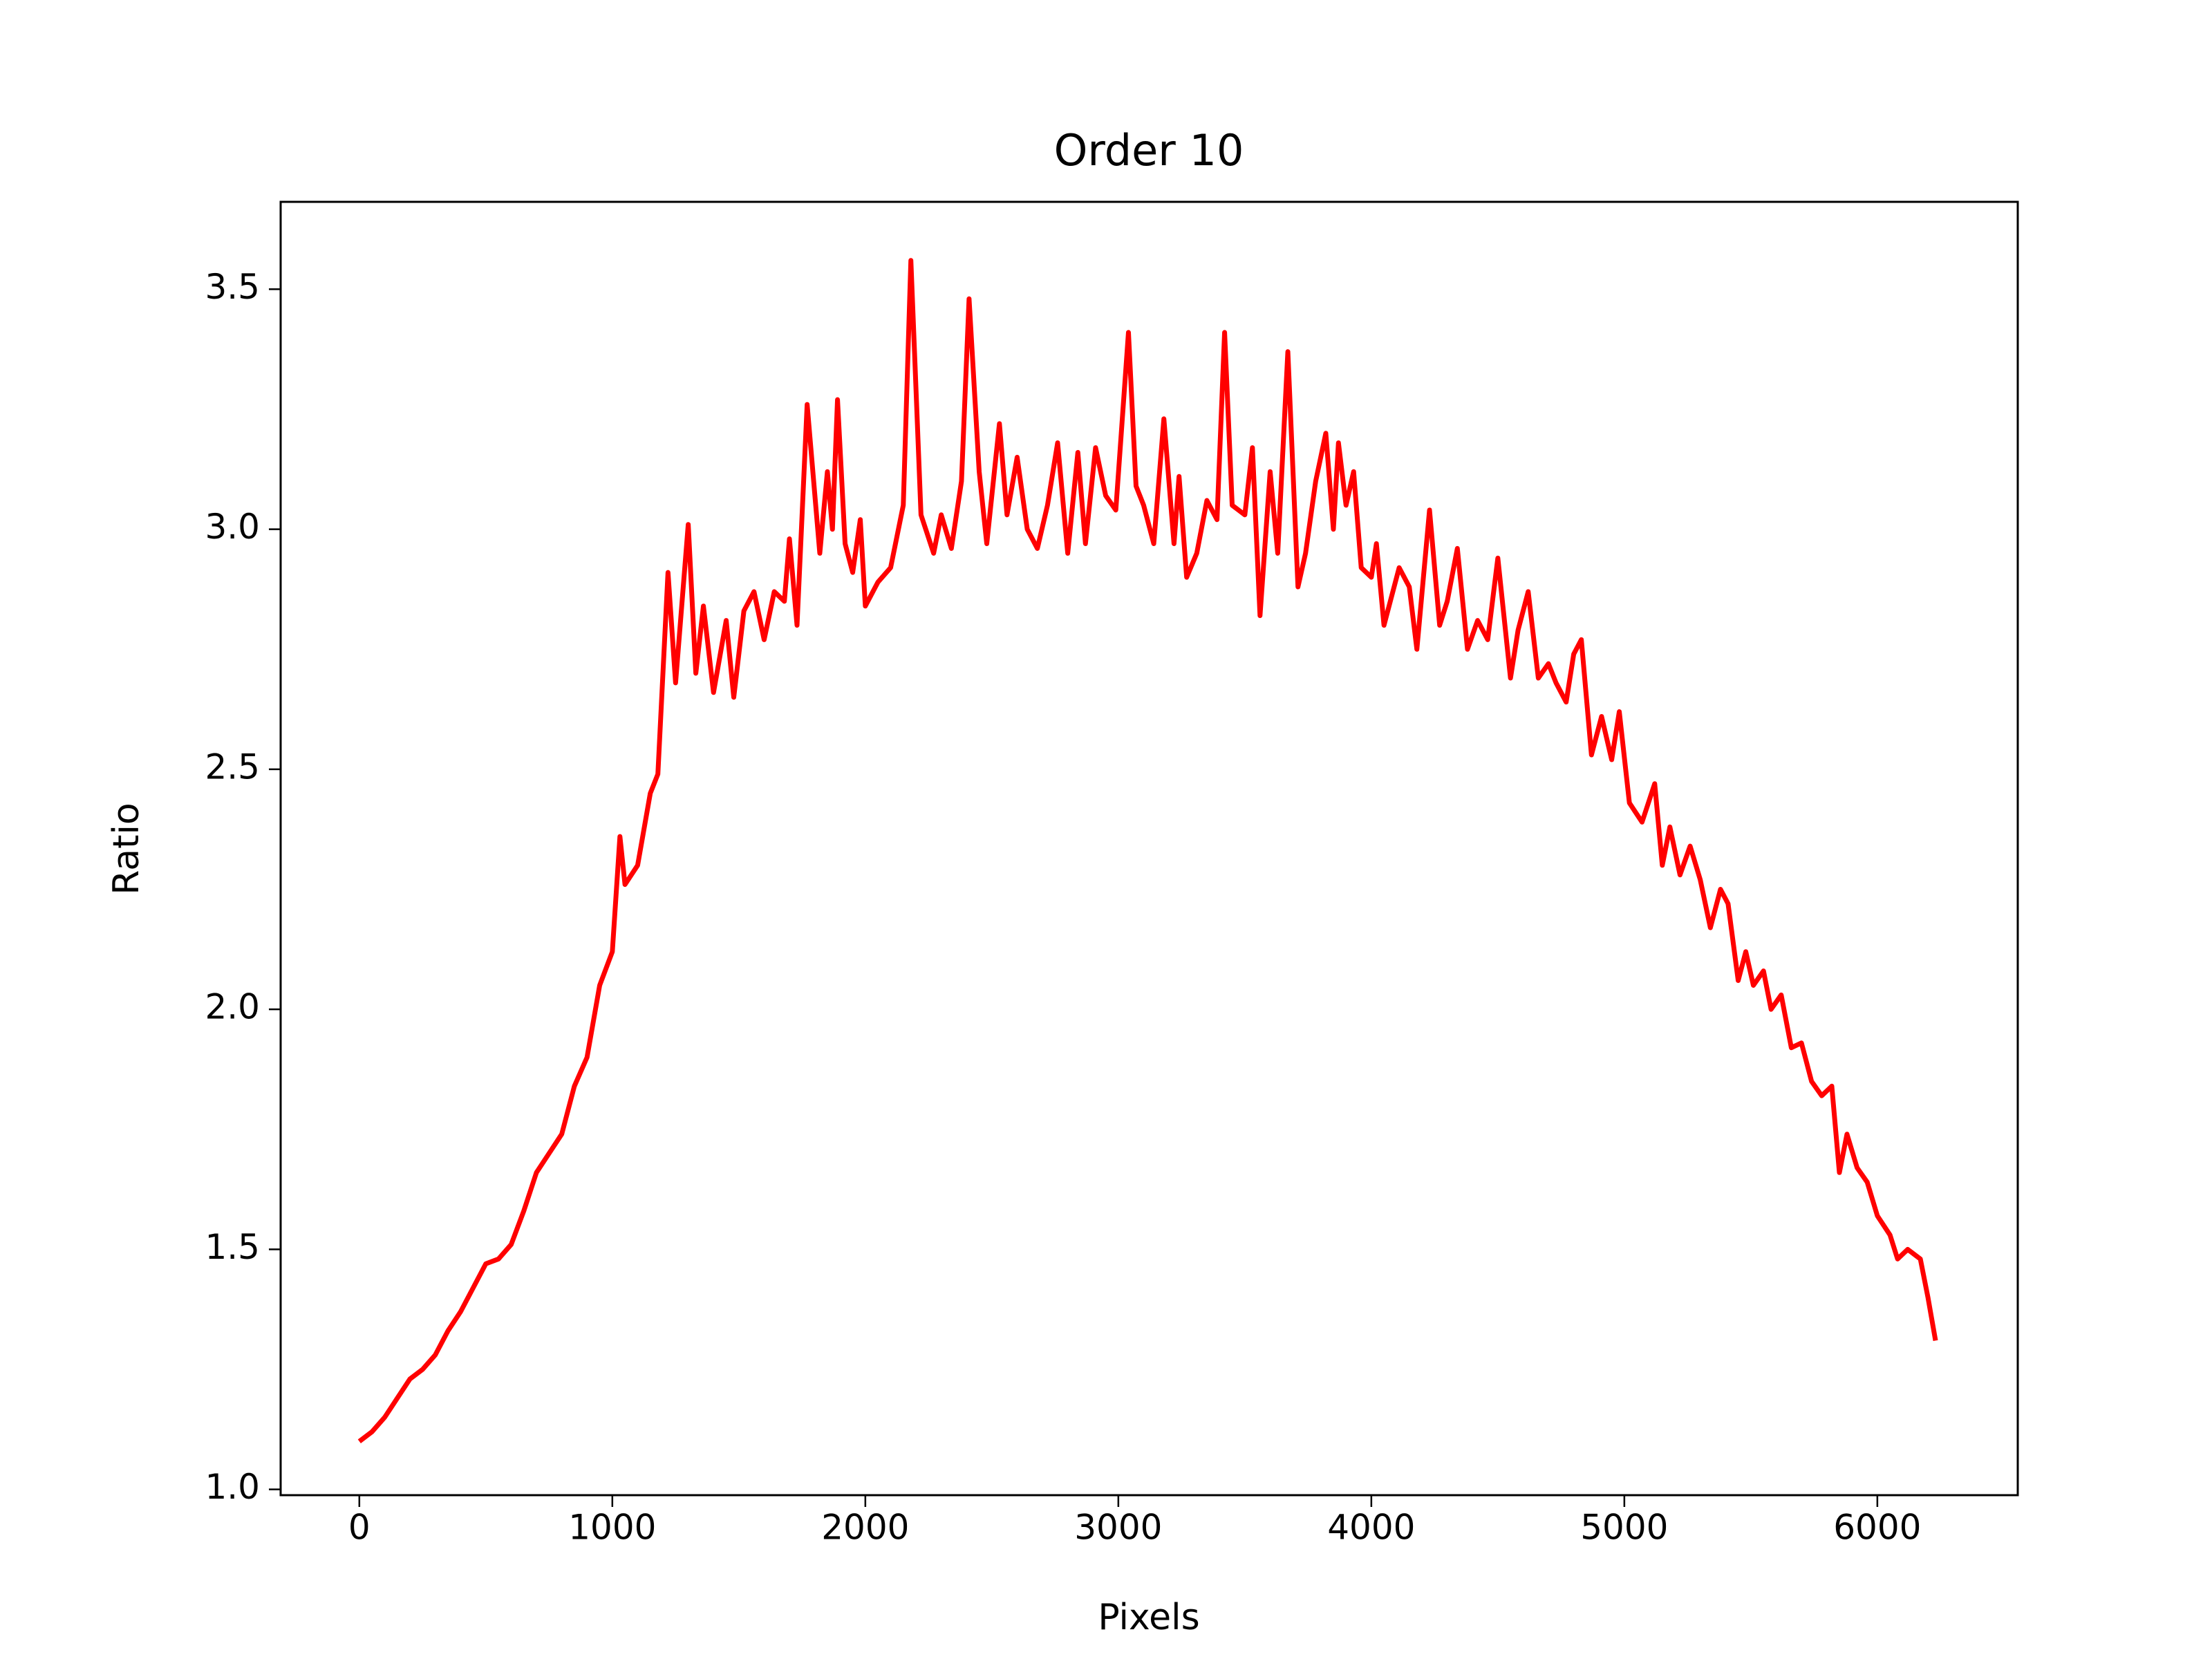  Describe the element at coordinates (232, 527) in the screenshot. I see `y-tick-label: 3.0` at that location.